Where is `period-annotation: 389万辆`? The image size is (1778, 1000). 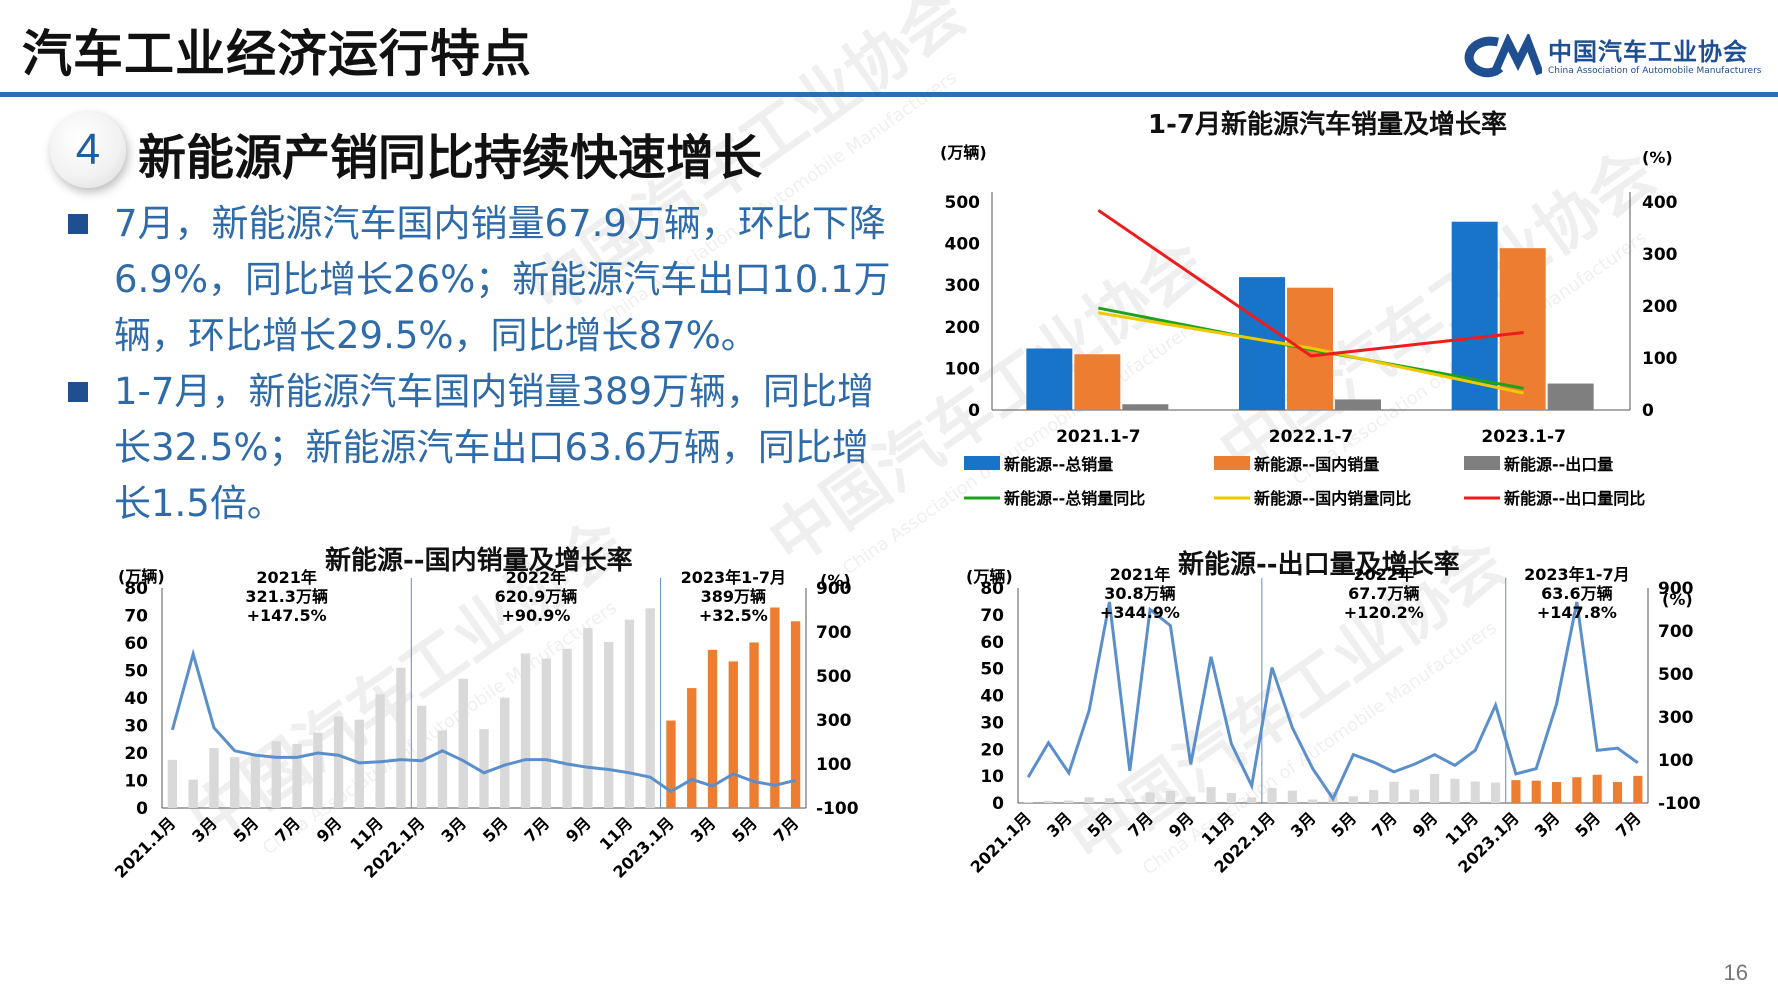
period-annotation: 389万辆 is located at coordinates (733, 596).